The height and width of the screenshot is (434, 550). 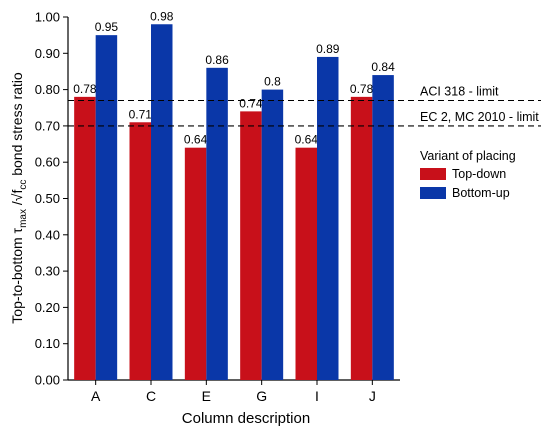 What do you see at coordinates (47, 198) in the screenshot?
I see `y-tick-label: 0.50` at bounding box center [47, 198].